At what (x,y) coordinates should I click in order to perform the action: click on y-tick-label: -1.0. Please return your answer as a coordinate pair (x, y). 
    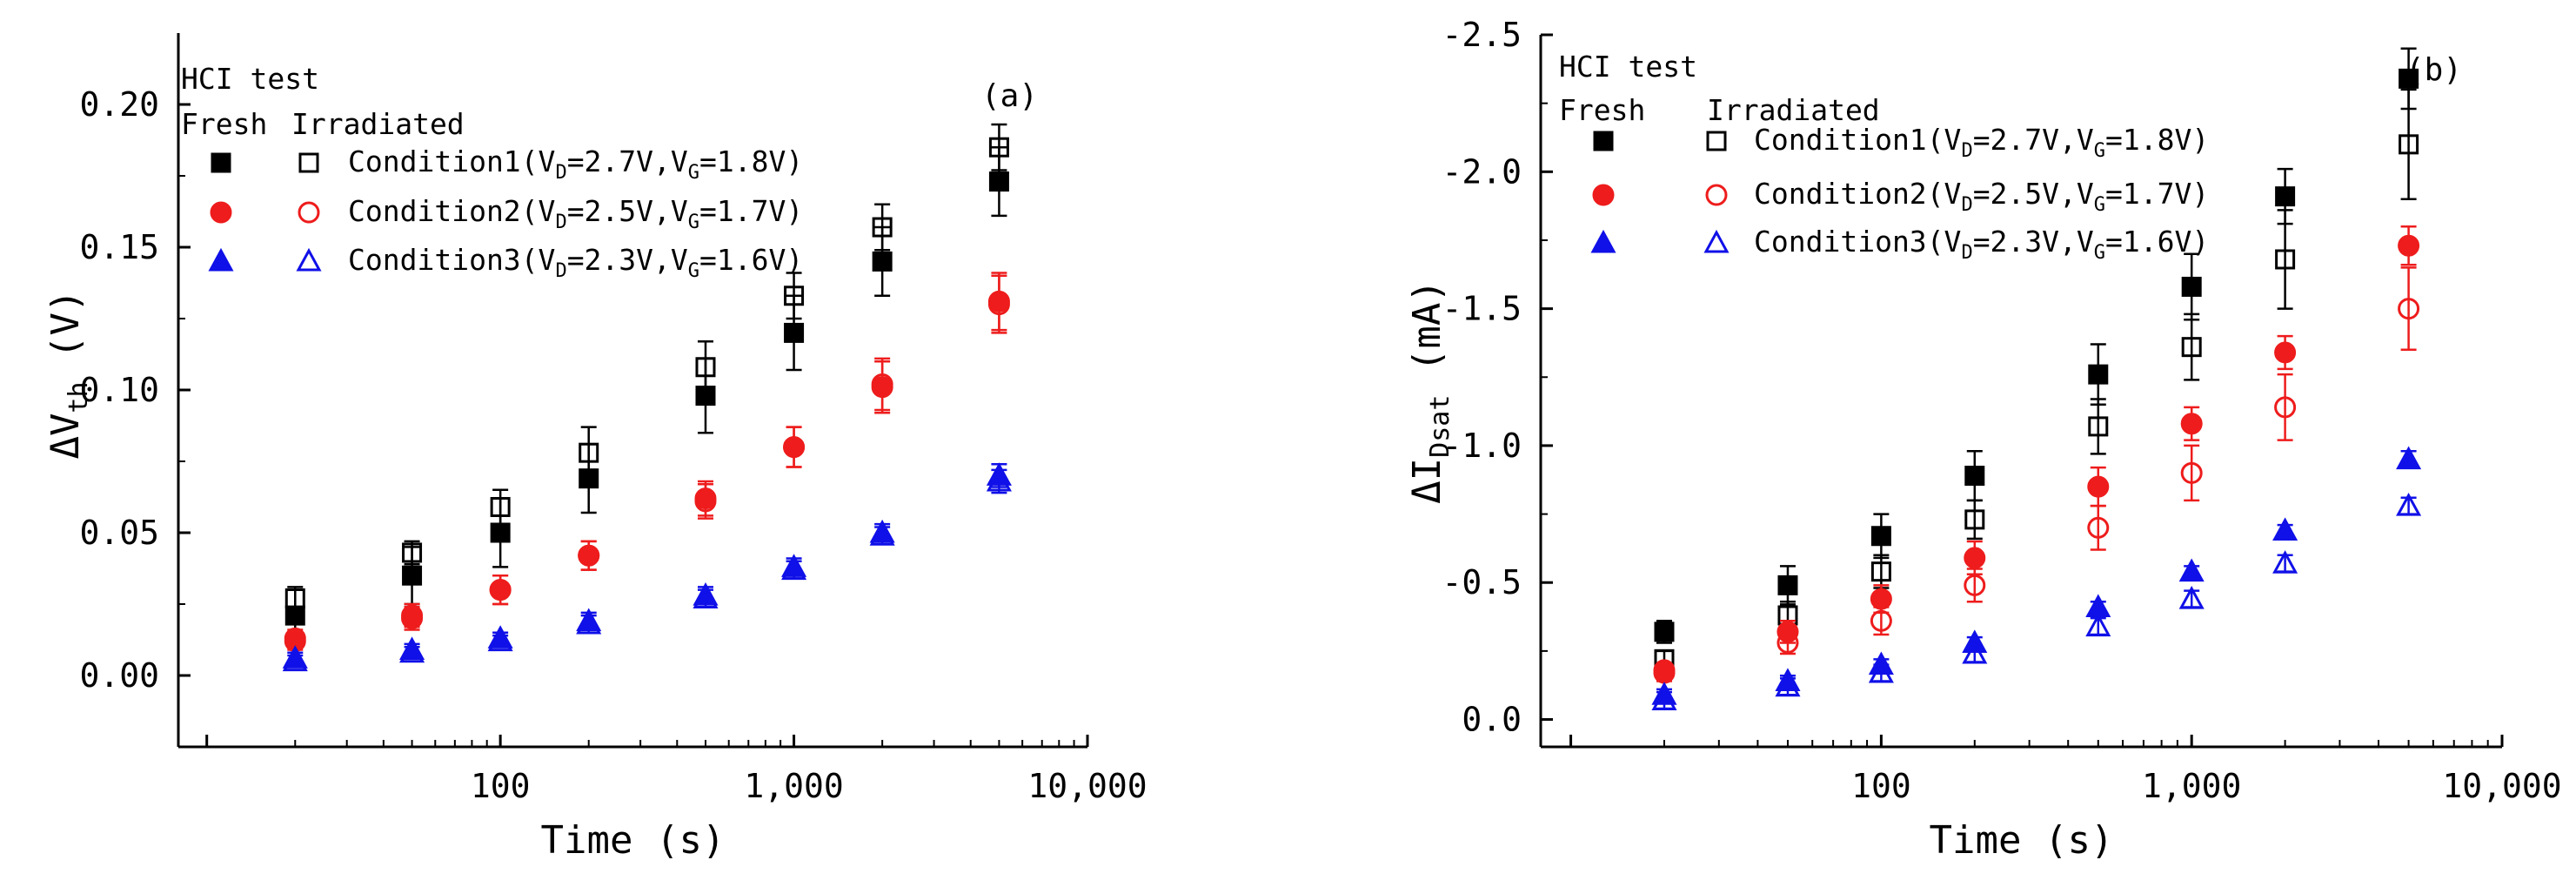
    Looking at the image, I should click on (1482, 446).